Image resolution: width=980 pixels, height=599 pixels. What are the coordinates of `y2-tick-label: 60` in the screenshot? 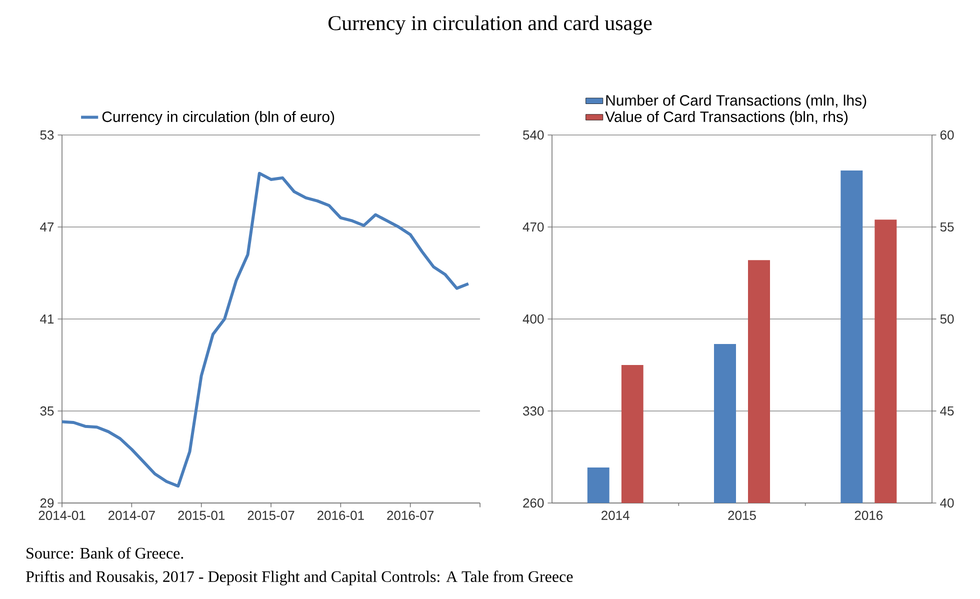 It's located at (947, 135).